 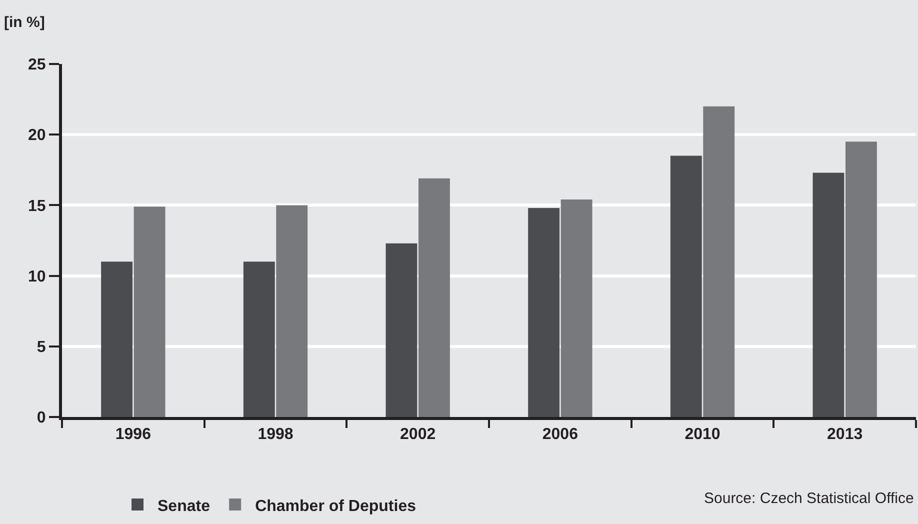 What do you see at coordinates (809, 498) in the screenshot?
I see `source-note: Source: Czech Statistical Office` at bounding box center [809, 498].